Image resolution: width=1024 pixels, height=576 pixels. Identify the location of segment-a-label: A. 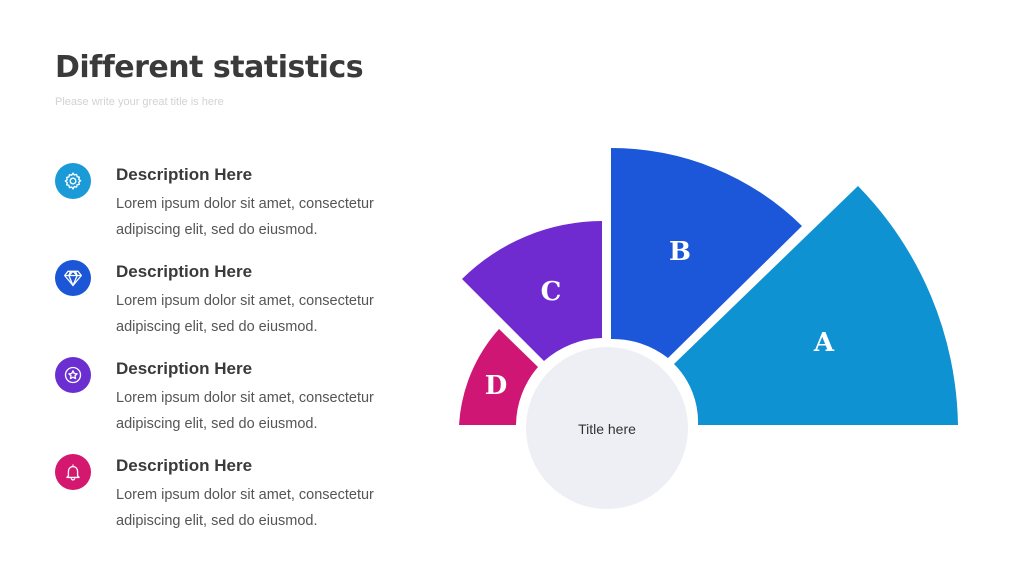
(824, 343).